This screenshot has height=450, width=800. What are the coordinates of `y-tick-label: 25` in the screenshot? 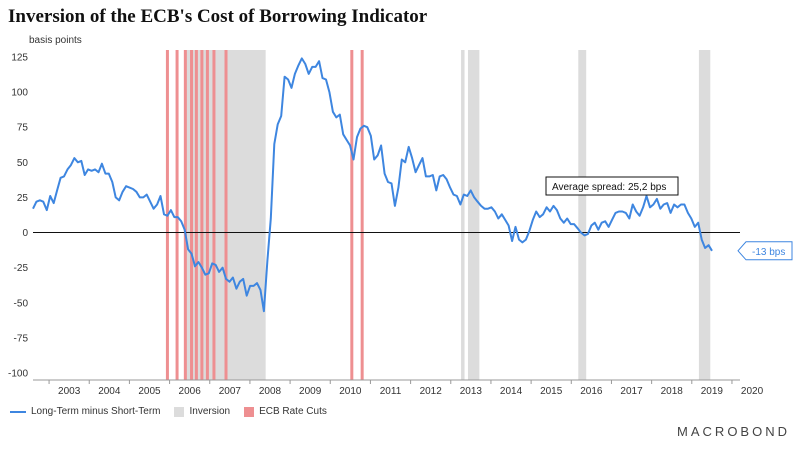 It's located at (23, 198).